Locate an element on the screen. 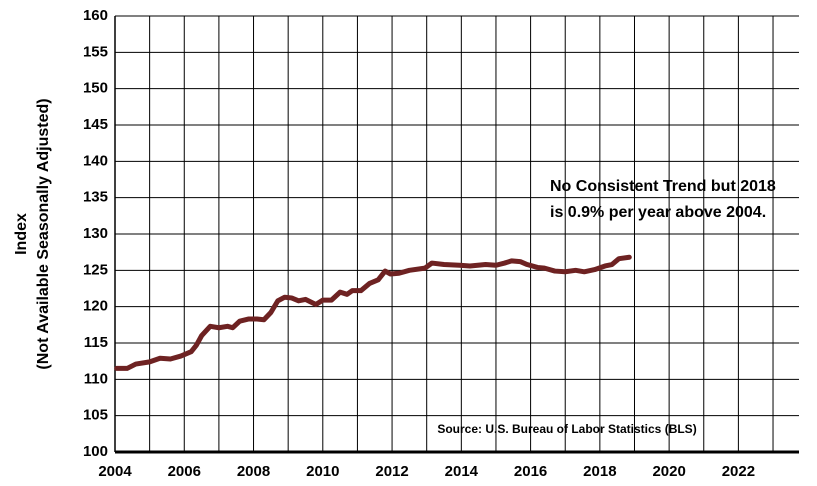 The height and width of the screenshot is (486, 817). y-tick-label: 140 is located at coordinates (95, 160).